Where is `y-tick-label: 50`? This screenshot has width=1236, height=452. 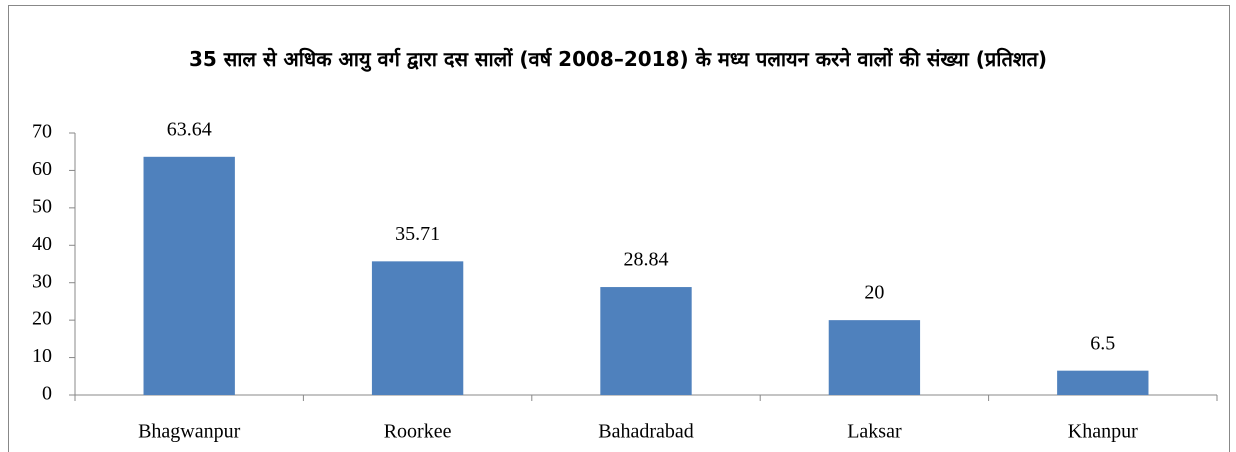 y-tick-label: 50 is located at coordinates (42, 206).